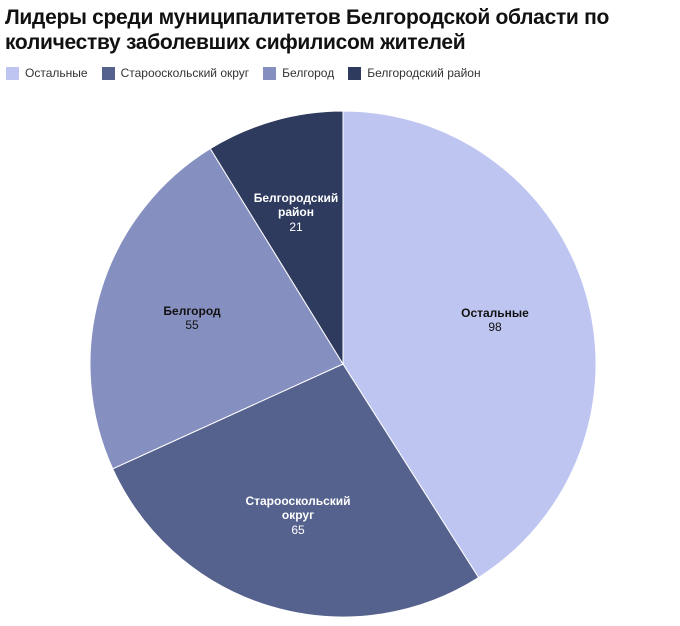 This screenshot has width=680, height=626. I want to click on legend-label: Белгород, so click(308, 73).